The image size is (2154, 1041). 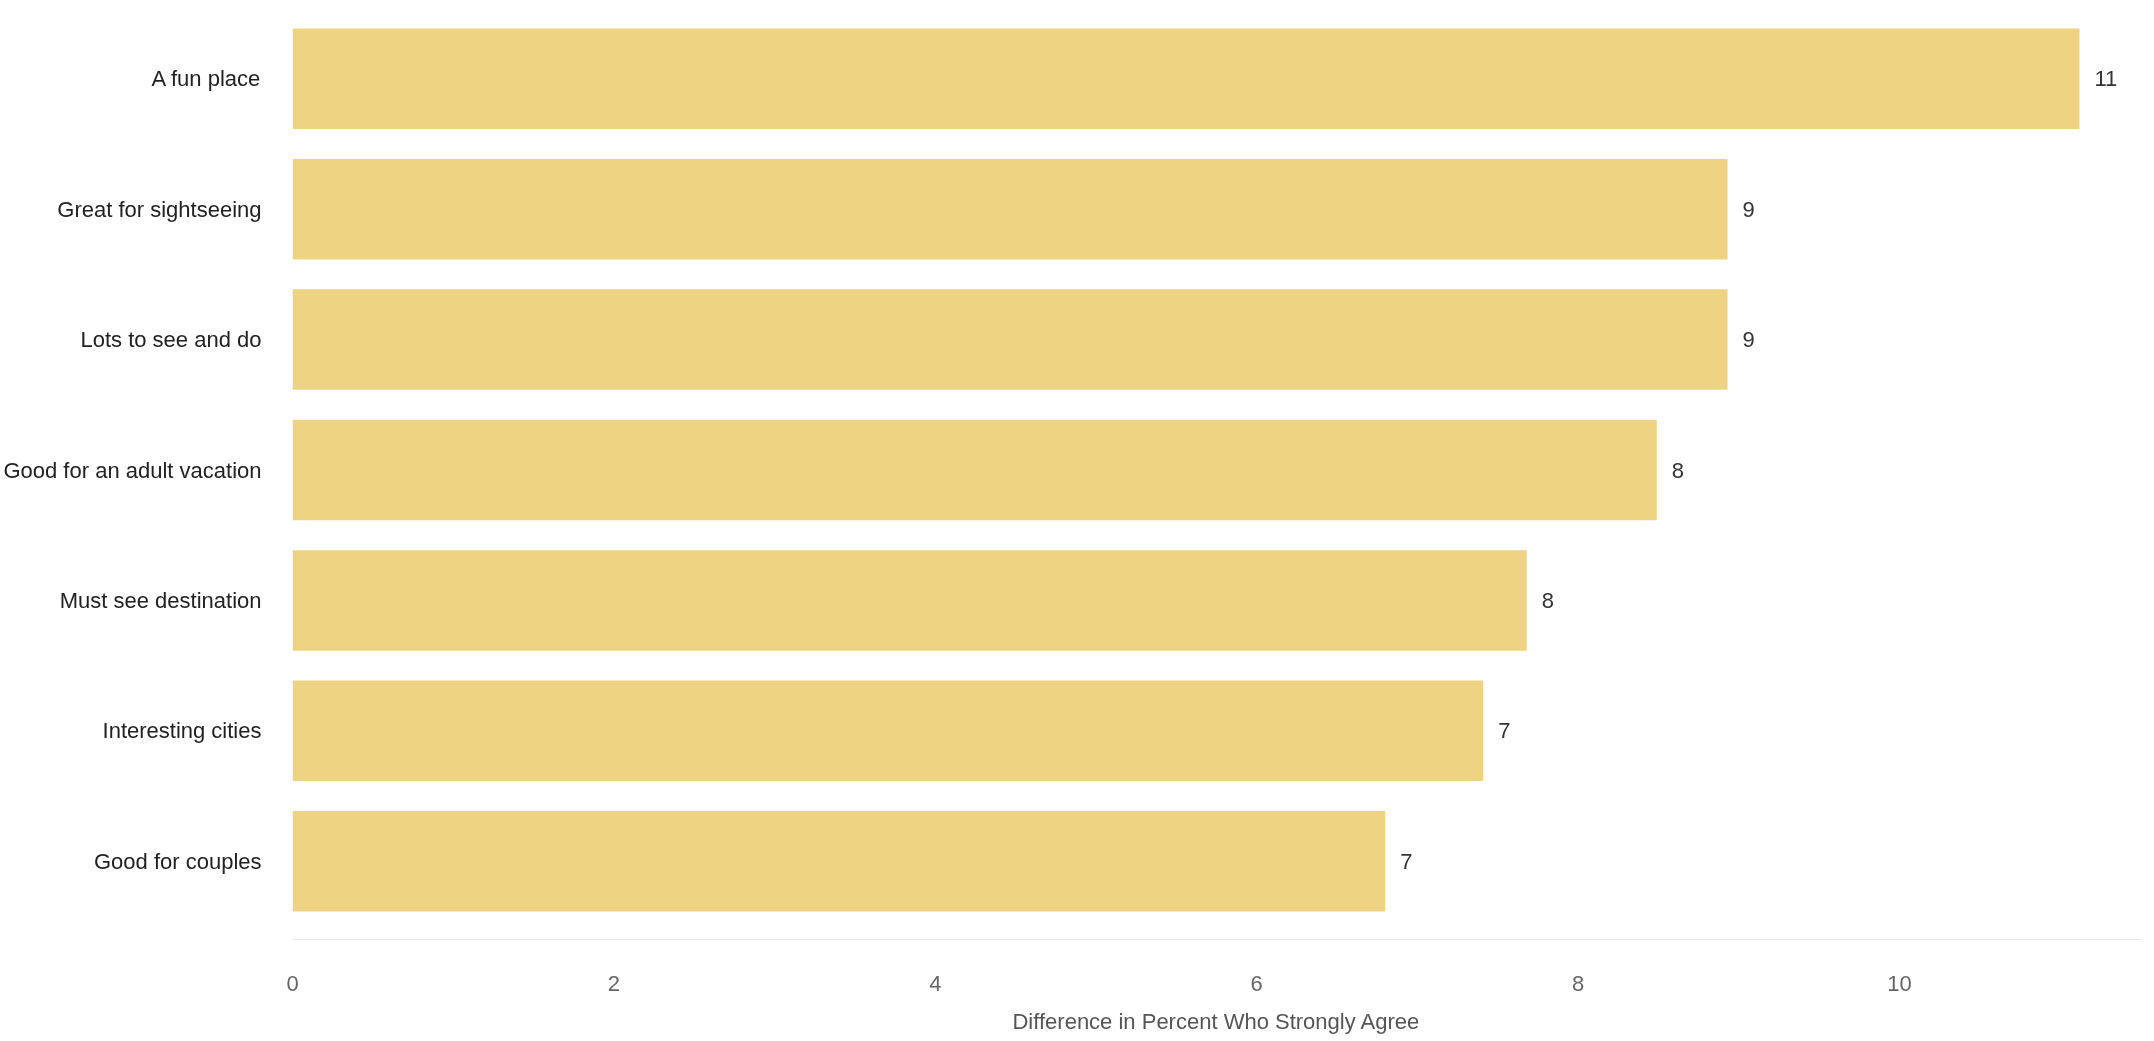 I want to click on data-label: 11, so click(x=2106, y=79).